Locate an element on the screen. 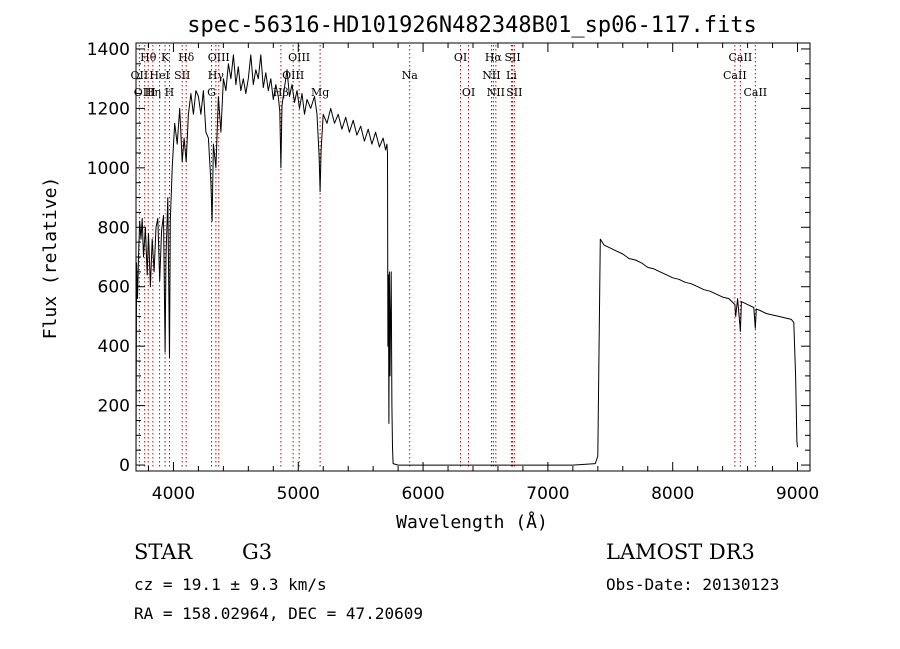 This screenshot has width=900, height=649. spectral-line-label: Hα is located at coordinates (494, 57).